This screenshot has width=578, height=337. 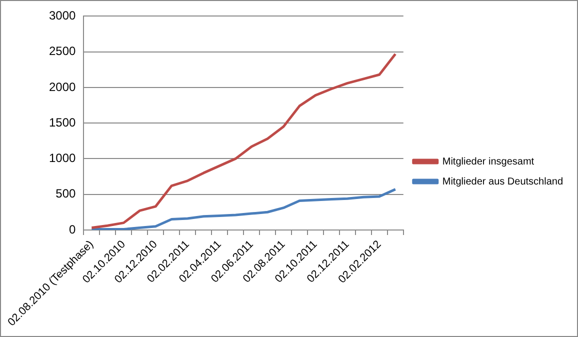 What do you see at coordinates (72, 229) in the screenshot?
I see `y-tick-label: 0` at bounding box center [72, 229].